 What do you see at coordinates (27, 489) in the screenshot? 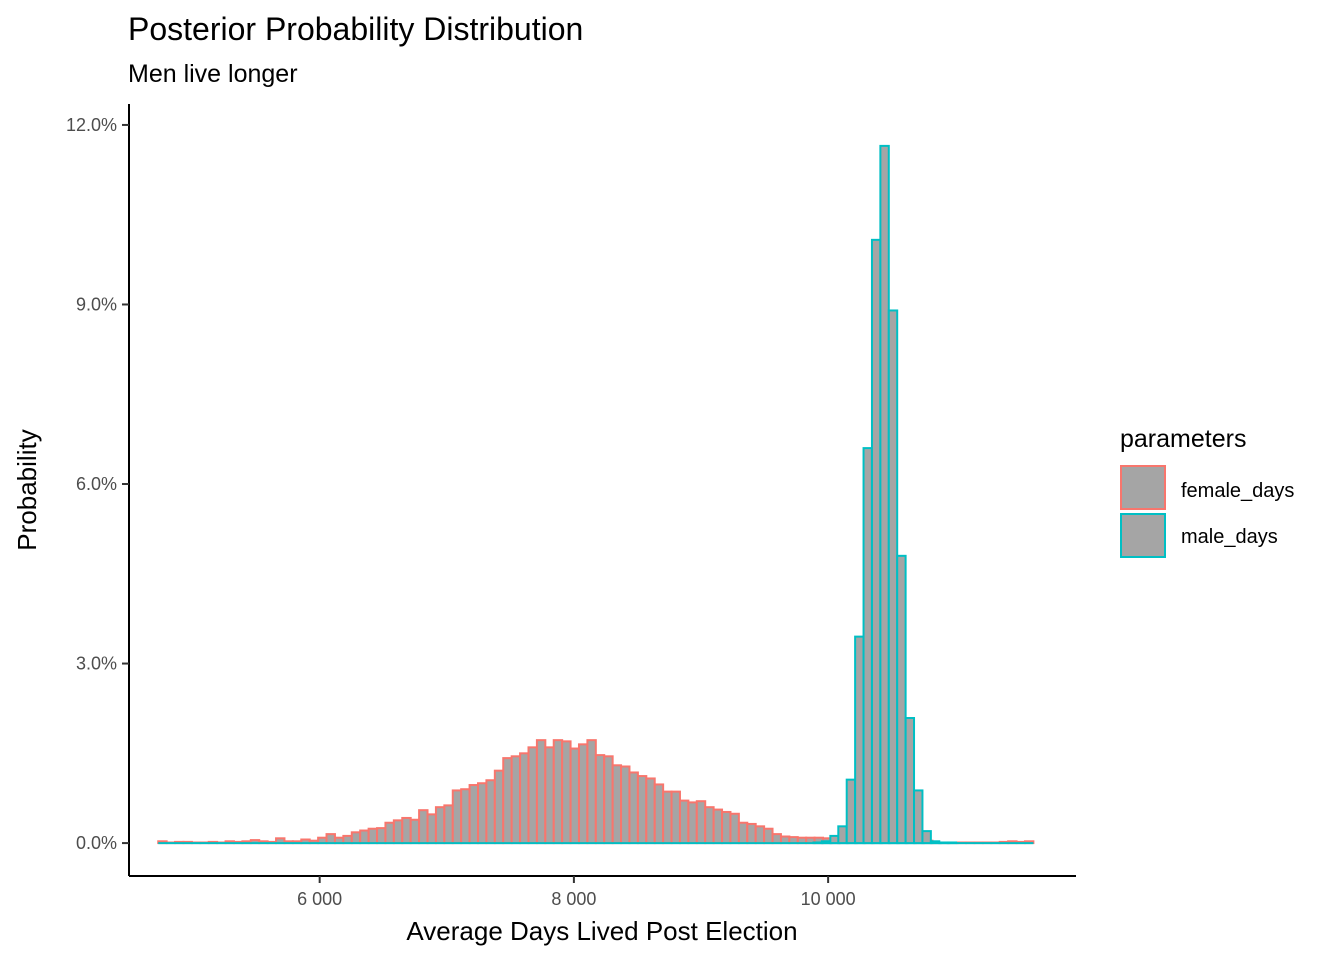
I see `y-axis-title: Probability` at bounding box center [27, 489].